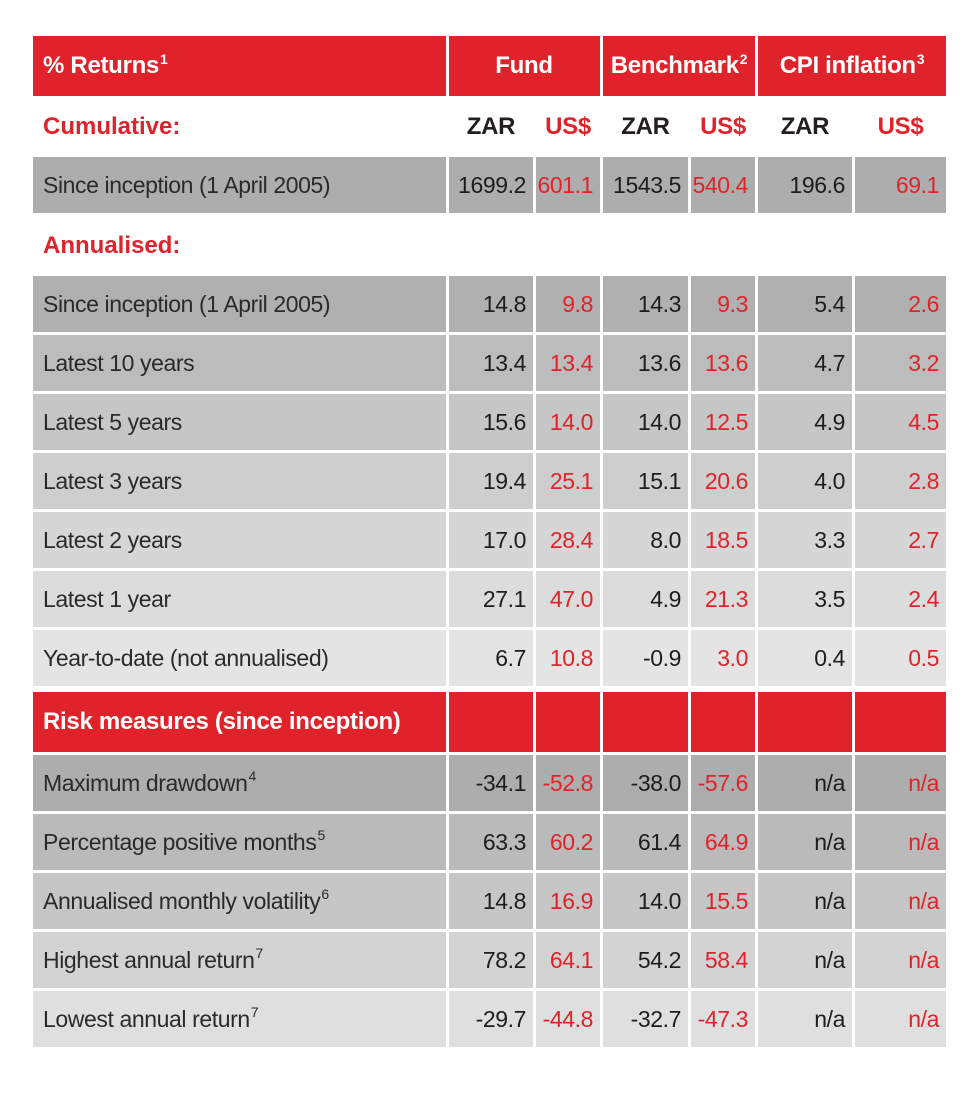  Describe the element at coordinates (674, 65) in the screenshot. I see `header-benchmark-text: Benchmark` at that location.